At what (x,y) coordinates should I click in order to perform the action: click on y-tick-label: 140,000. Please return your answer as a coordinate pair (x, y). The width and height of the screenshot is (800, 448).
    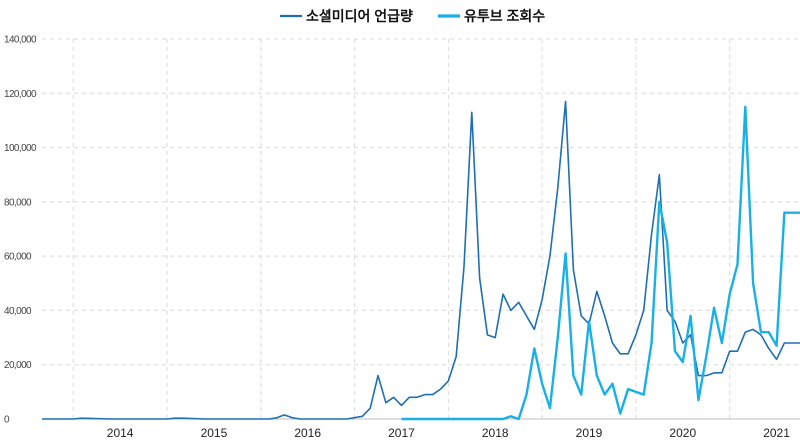
    Looking at the image, I should click on (20, 40).